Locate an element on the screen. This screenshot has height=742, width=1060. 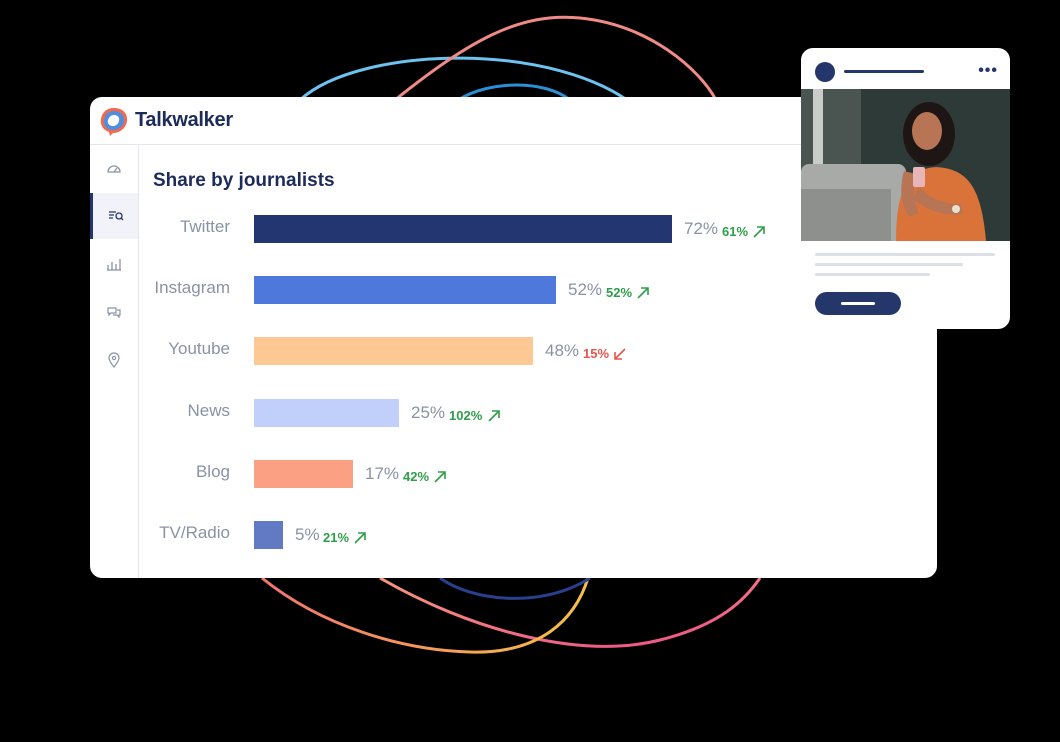
category-label-tvradio: TV/Radio is located at coordinates (194, 532).